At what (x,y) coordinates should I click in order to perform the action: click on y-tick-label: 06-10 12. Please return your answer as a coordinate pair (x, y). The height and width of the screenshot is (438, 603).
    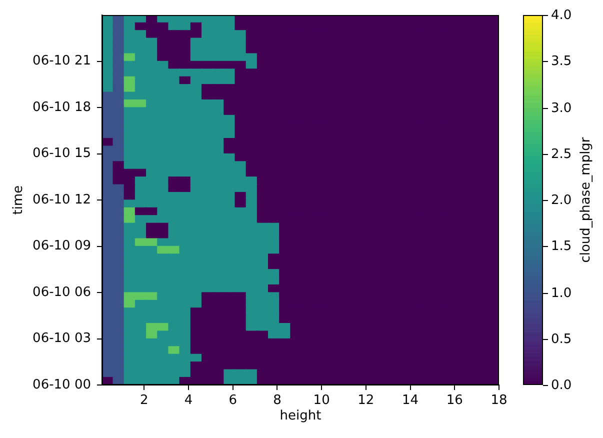
    Looking at the image, I should click on (61, 200).